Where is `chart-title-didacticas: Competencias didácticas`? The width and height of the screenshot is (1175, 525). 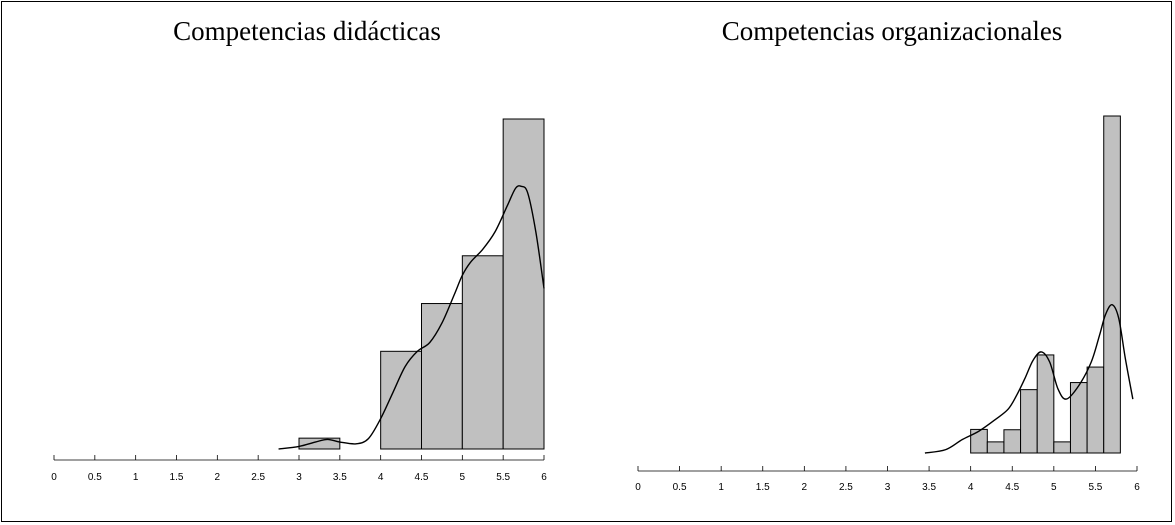 chart-title-didacticas: Competencias didácticas is located at coordinates (307, 31).